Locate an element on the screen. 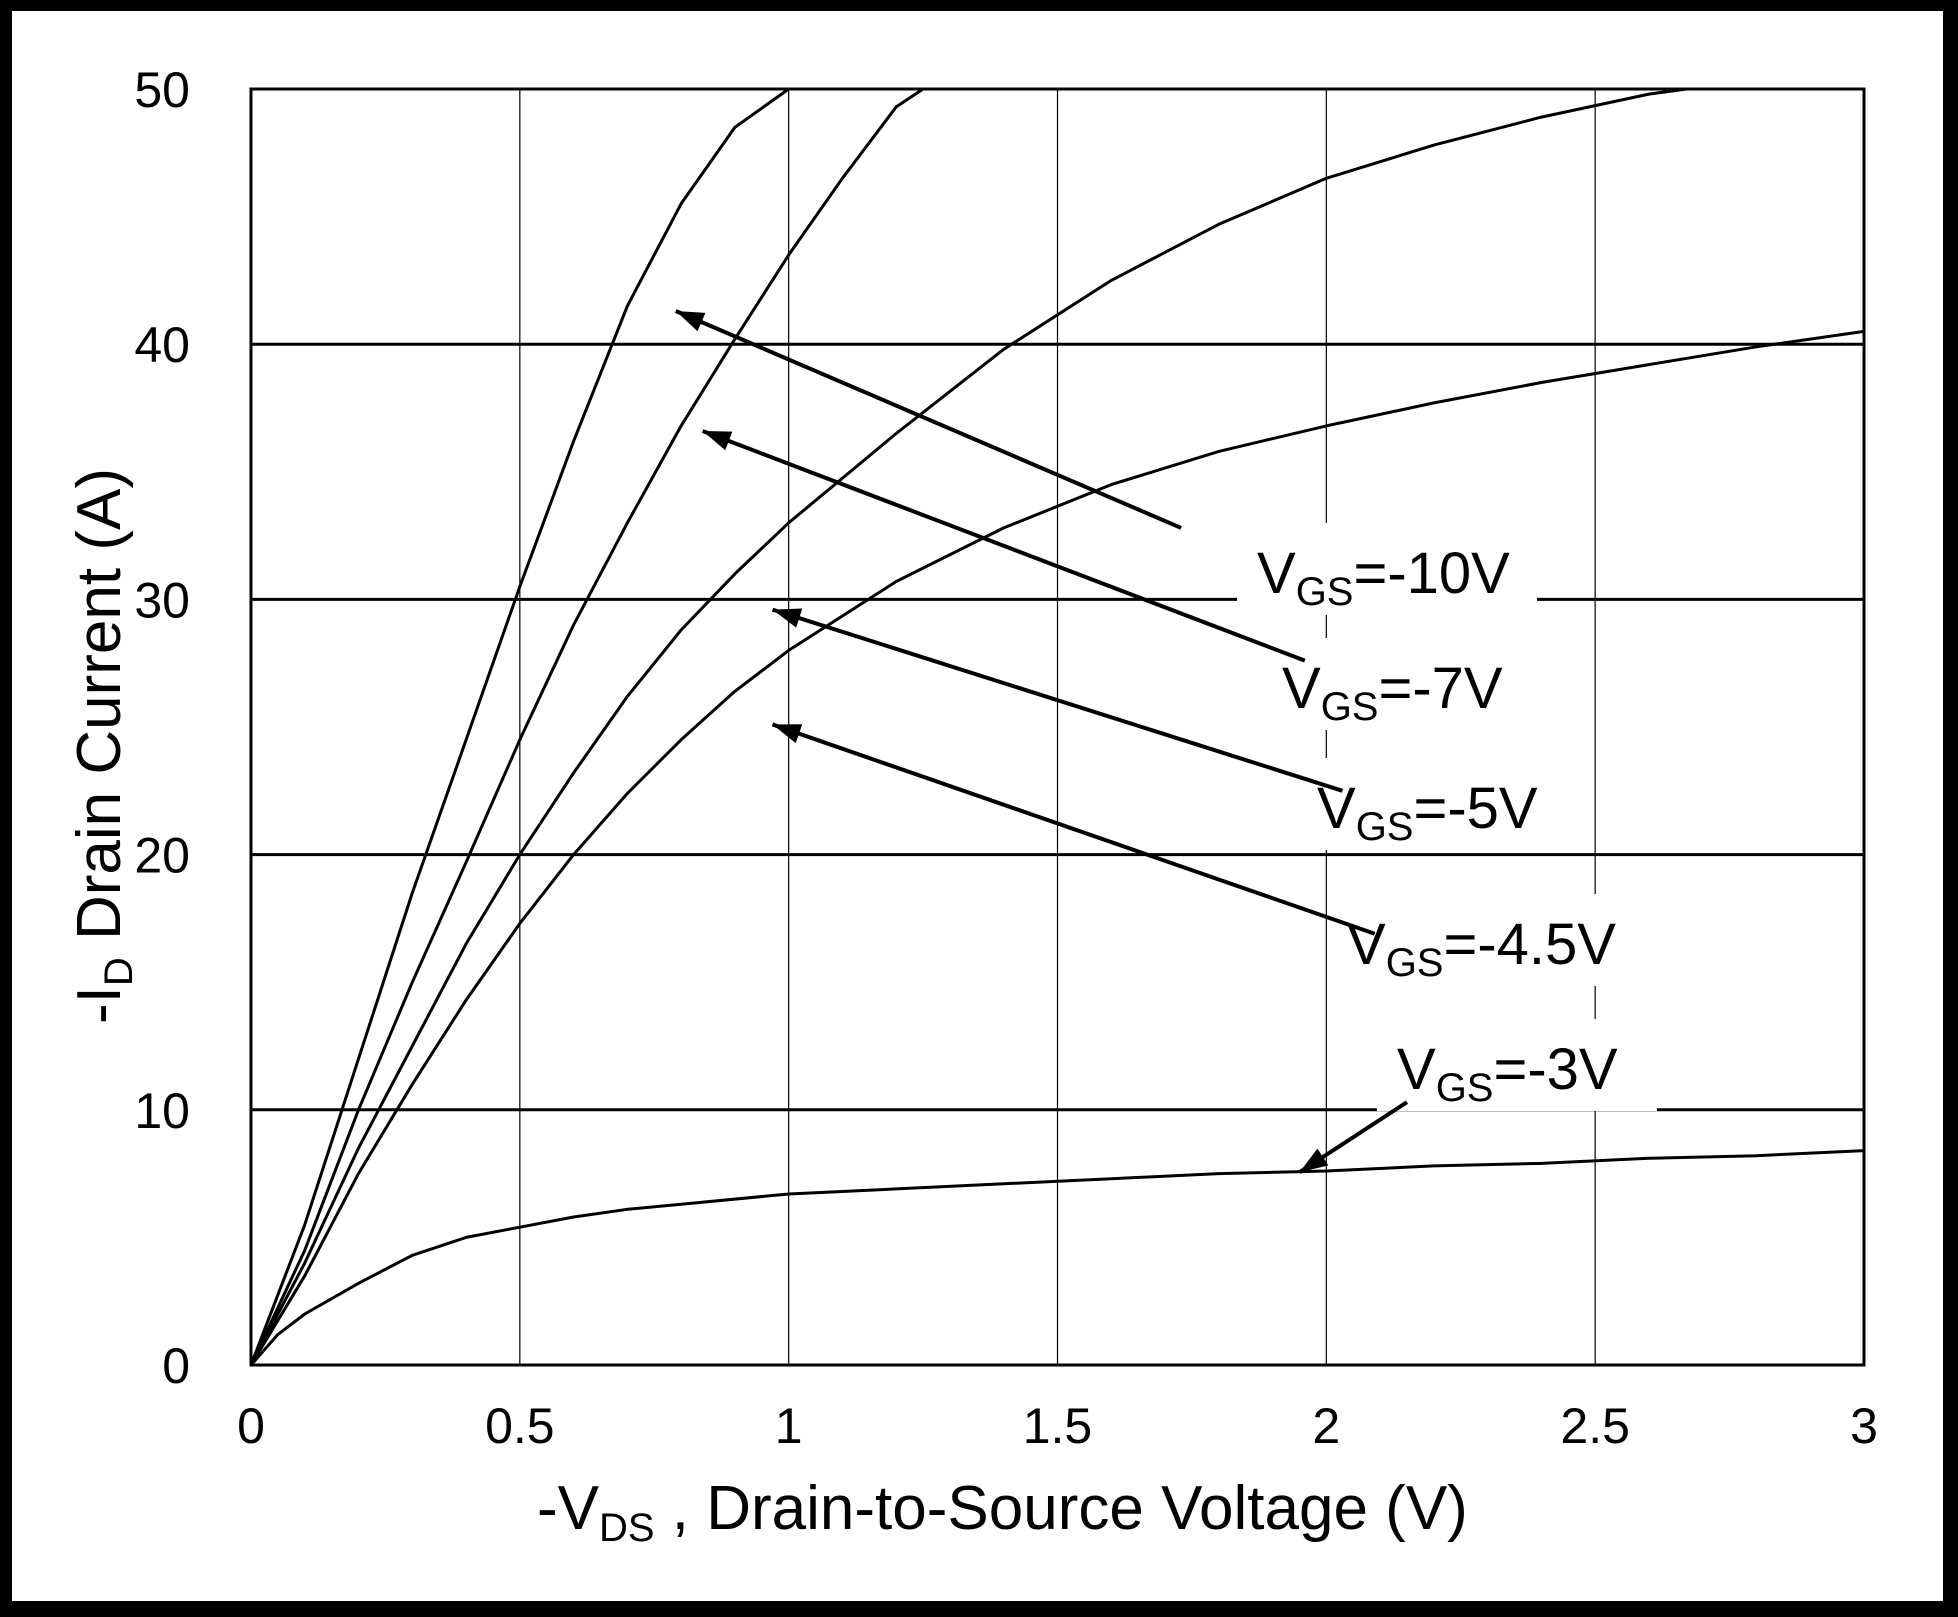 The width and height of the screenshot is (1958, 1617). x-tick-label: 1 is located at coordinates (789, 1426).